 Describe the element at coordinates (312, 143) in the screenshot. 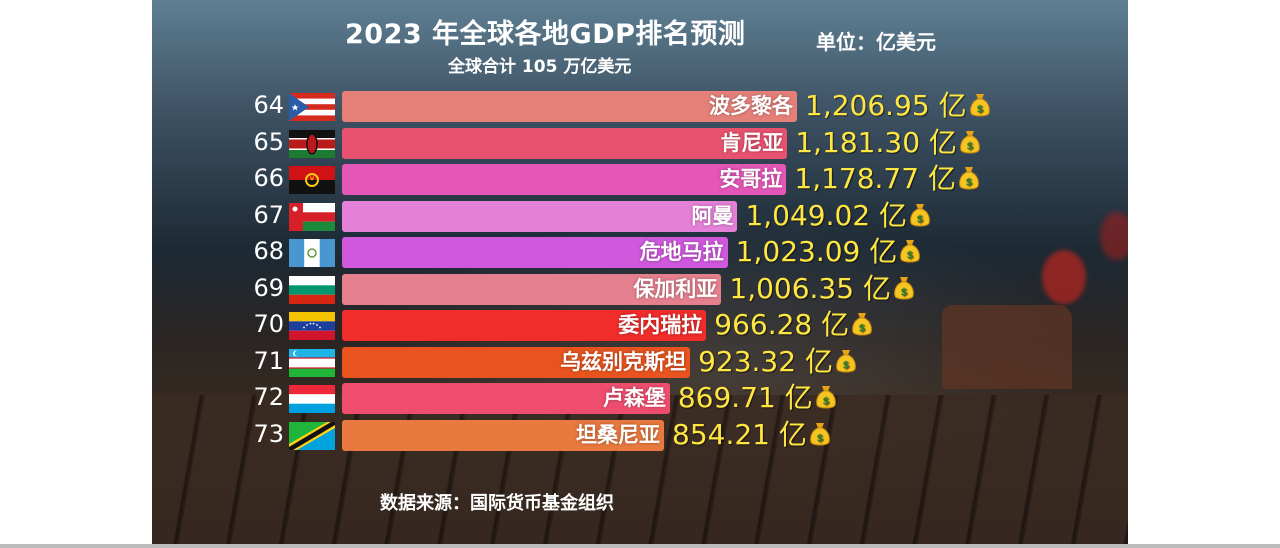

I see `kenya-flag-icon` at that location.